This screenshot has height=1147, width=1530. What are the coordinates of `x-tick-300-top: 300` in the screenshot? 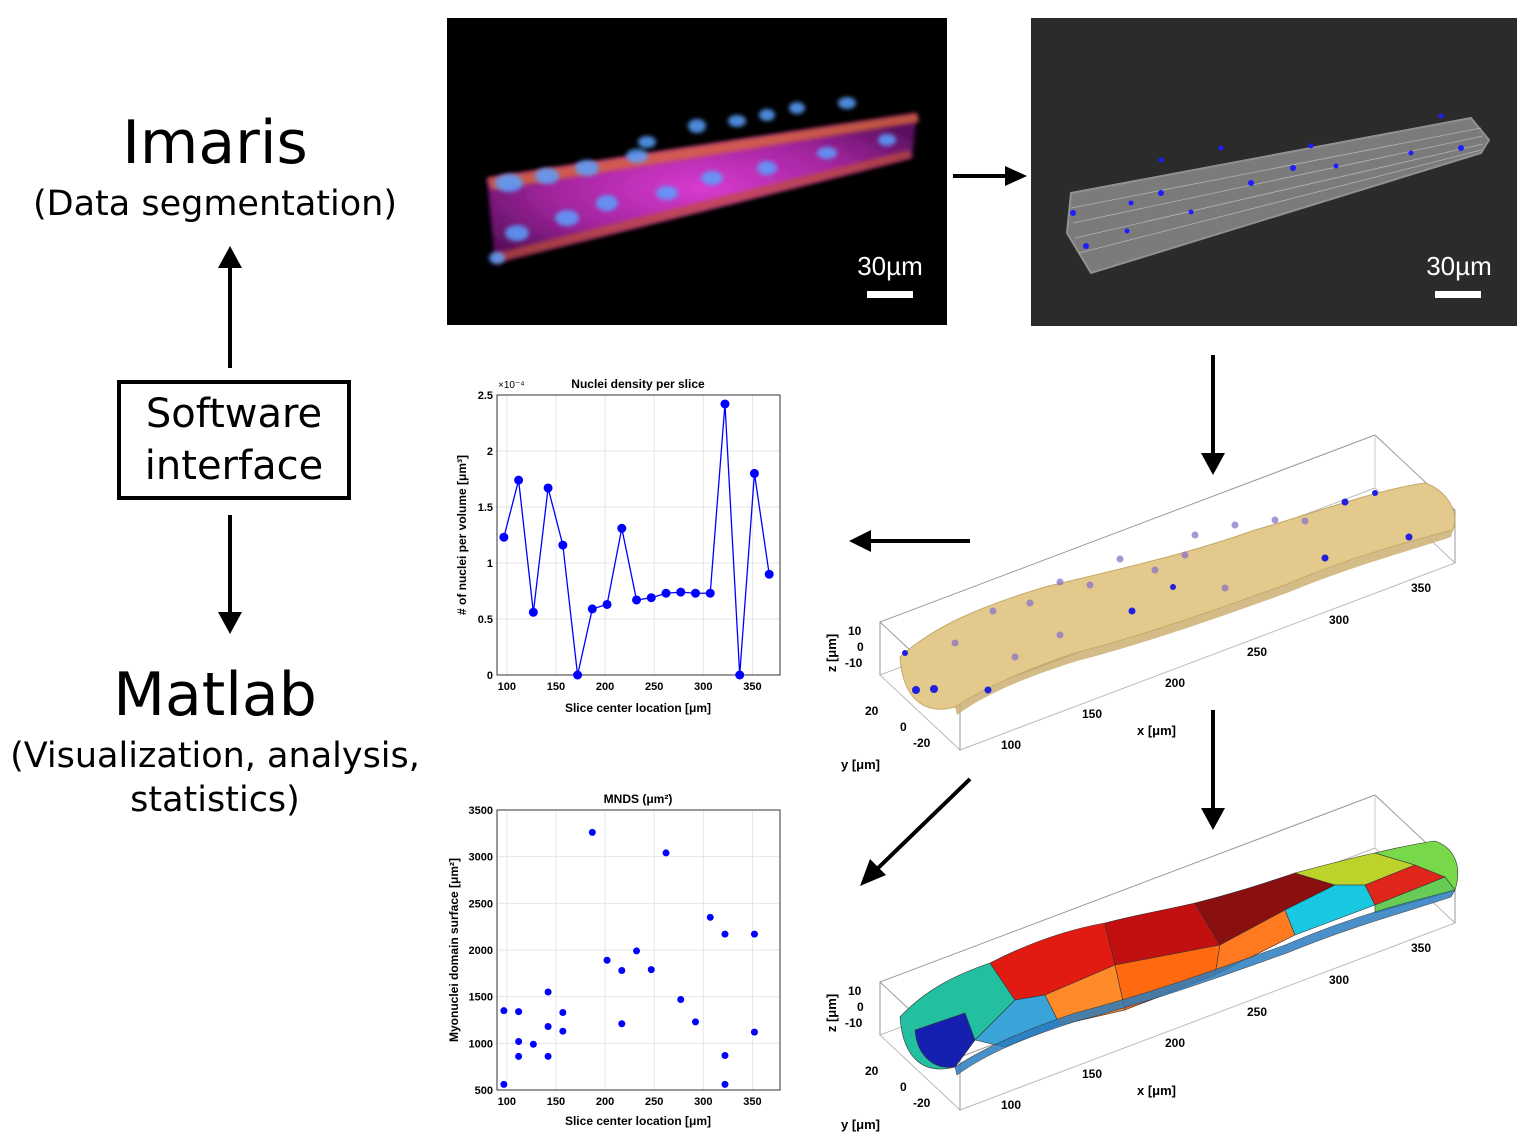 It's located at (1339, 620).